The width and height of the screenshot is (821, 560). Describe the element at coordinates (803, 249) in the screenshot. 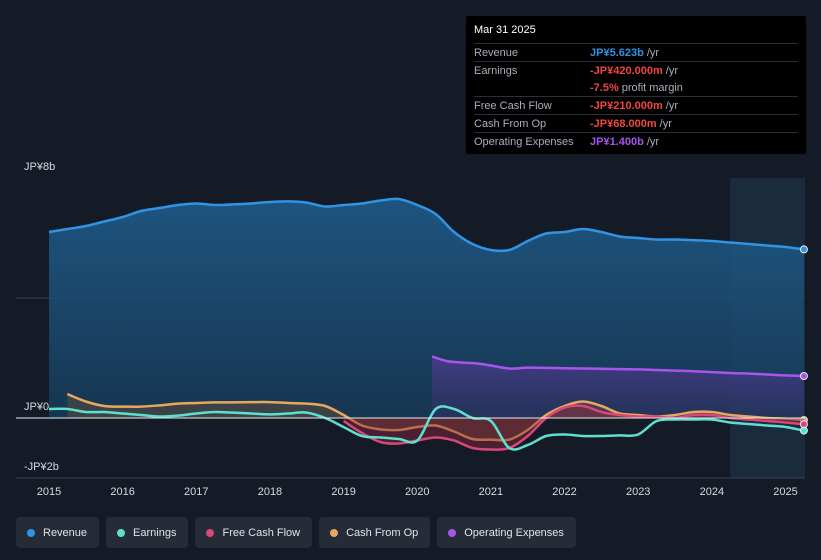

I see `endpoint-revenue` at that location.